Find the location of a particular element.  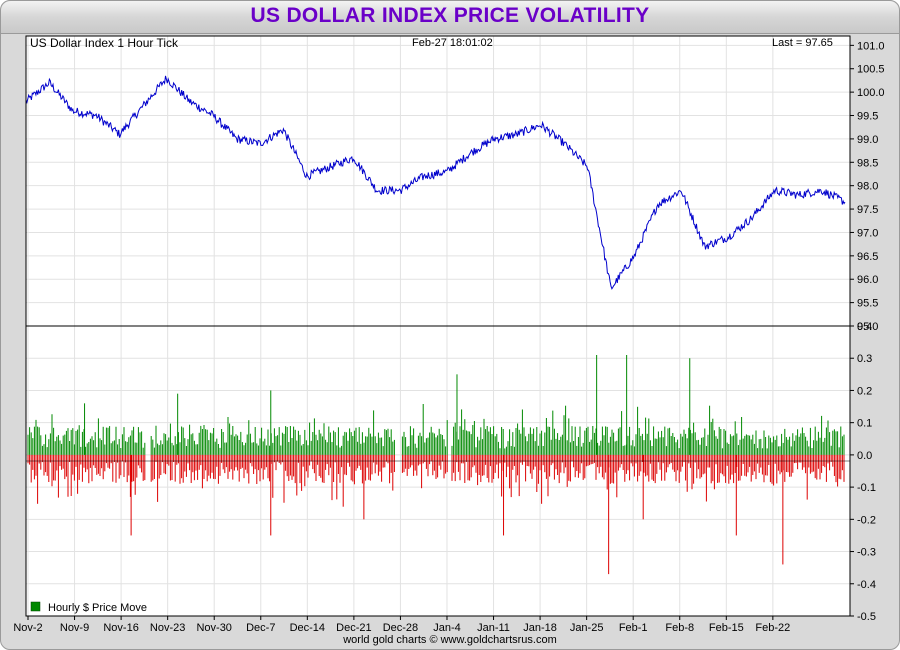

x-tick-label: Nov-23 is located at coordinates (167, 628).